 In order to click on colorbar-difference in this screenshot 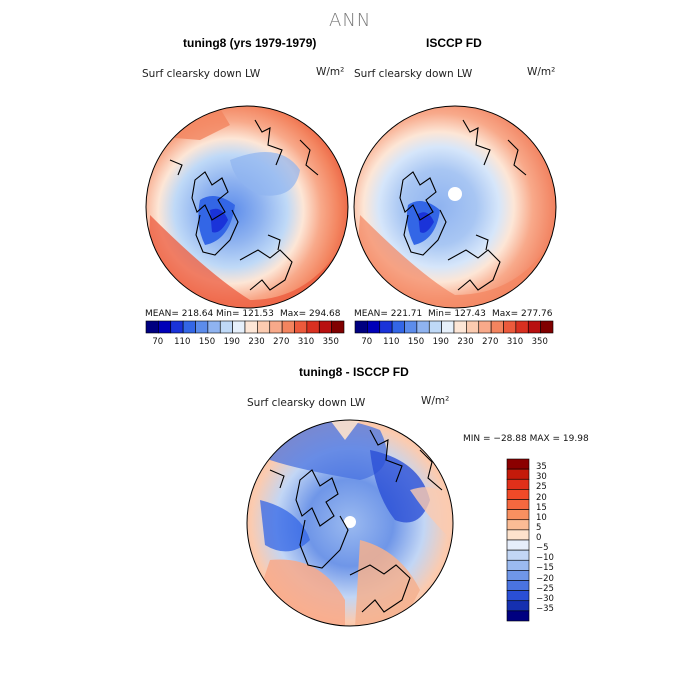, I will do `click(518, 540)`.